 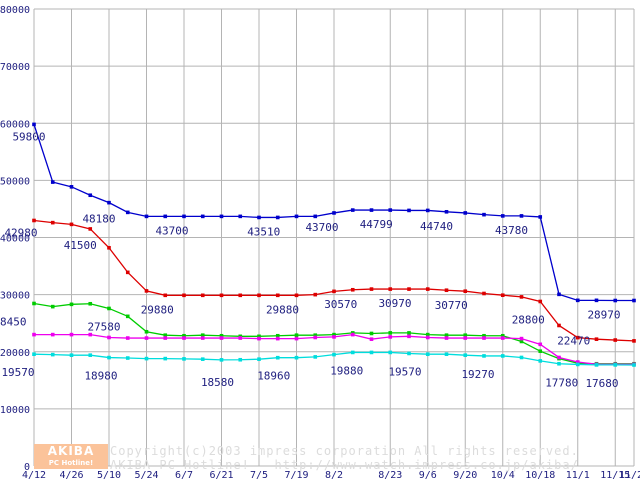 I want to click on data-value-label: 18980, so click(x=100, y=376).